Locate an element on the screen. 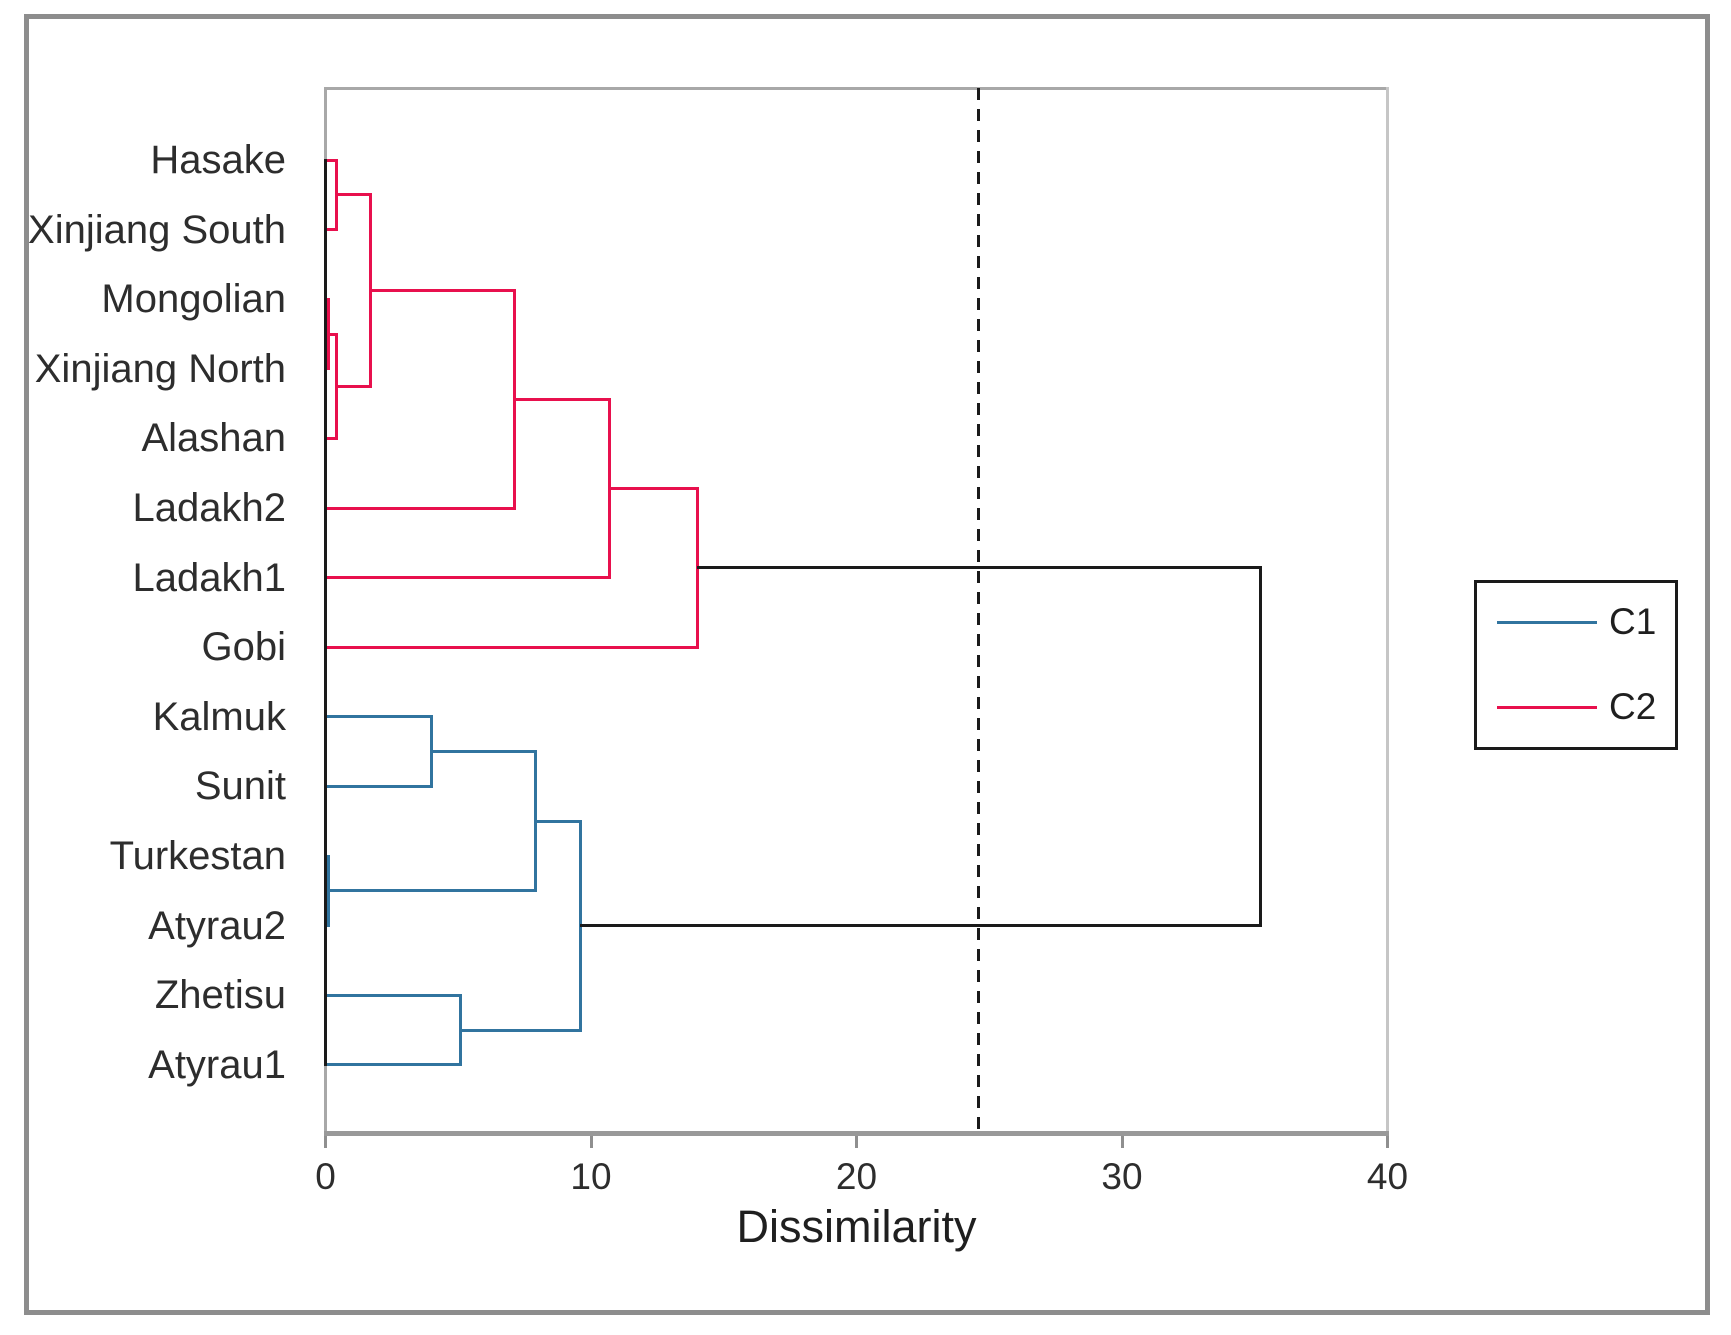 Image resolution: width=1731 pixels, height=1335 pixels. x-tick-label: 30 is located at coordinates (1122, 1176).